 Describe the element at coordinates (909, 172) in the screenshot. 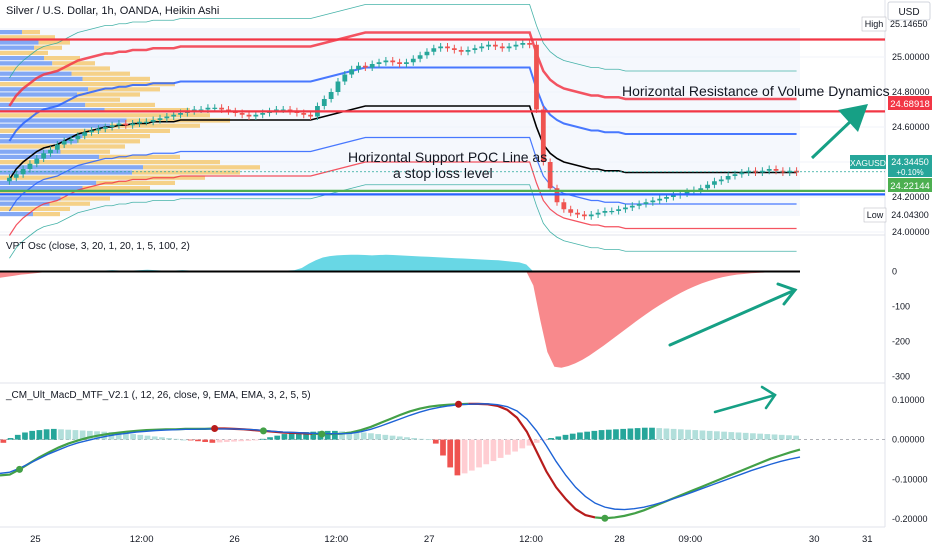

I see `svg-text: +0.10%` at that location.